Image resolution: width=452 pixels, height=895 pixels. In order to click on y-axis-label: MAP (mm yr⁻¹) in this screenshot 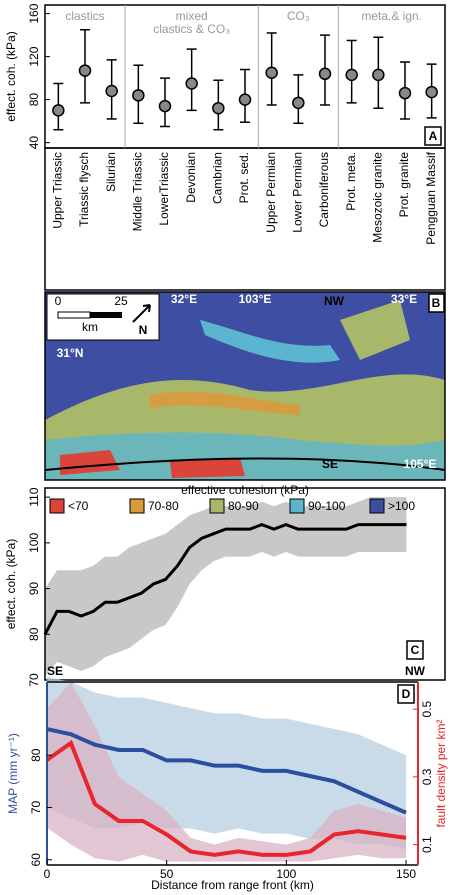, I will do `click(13, 773)`.